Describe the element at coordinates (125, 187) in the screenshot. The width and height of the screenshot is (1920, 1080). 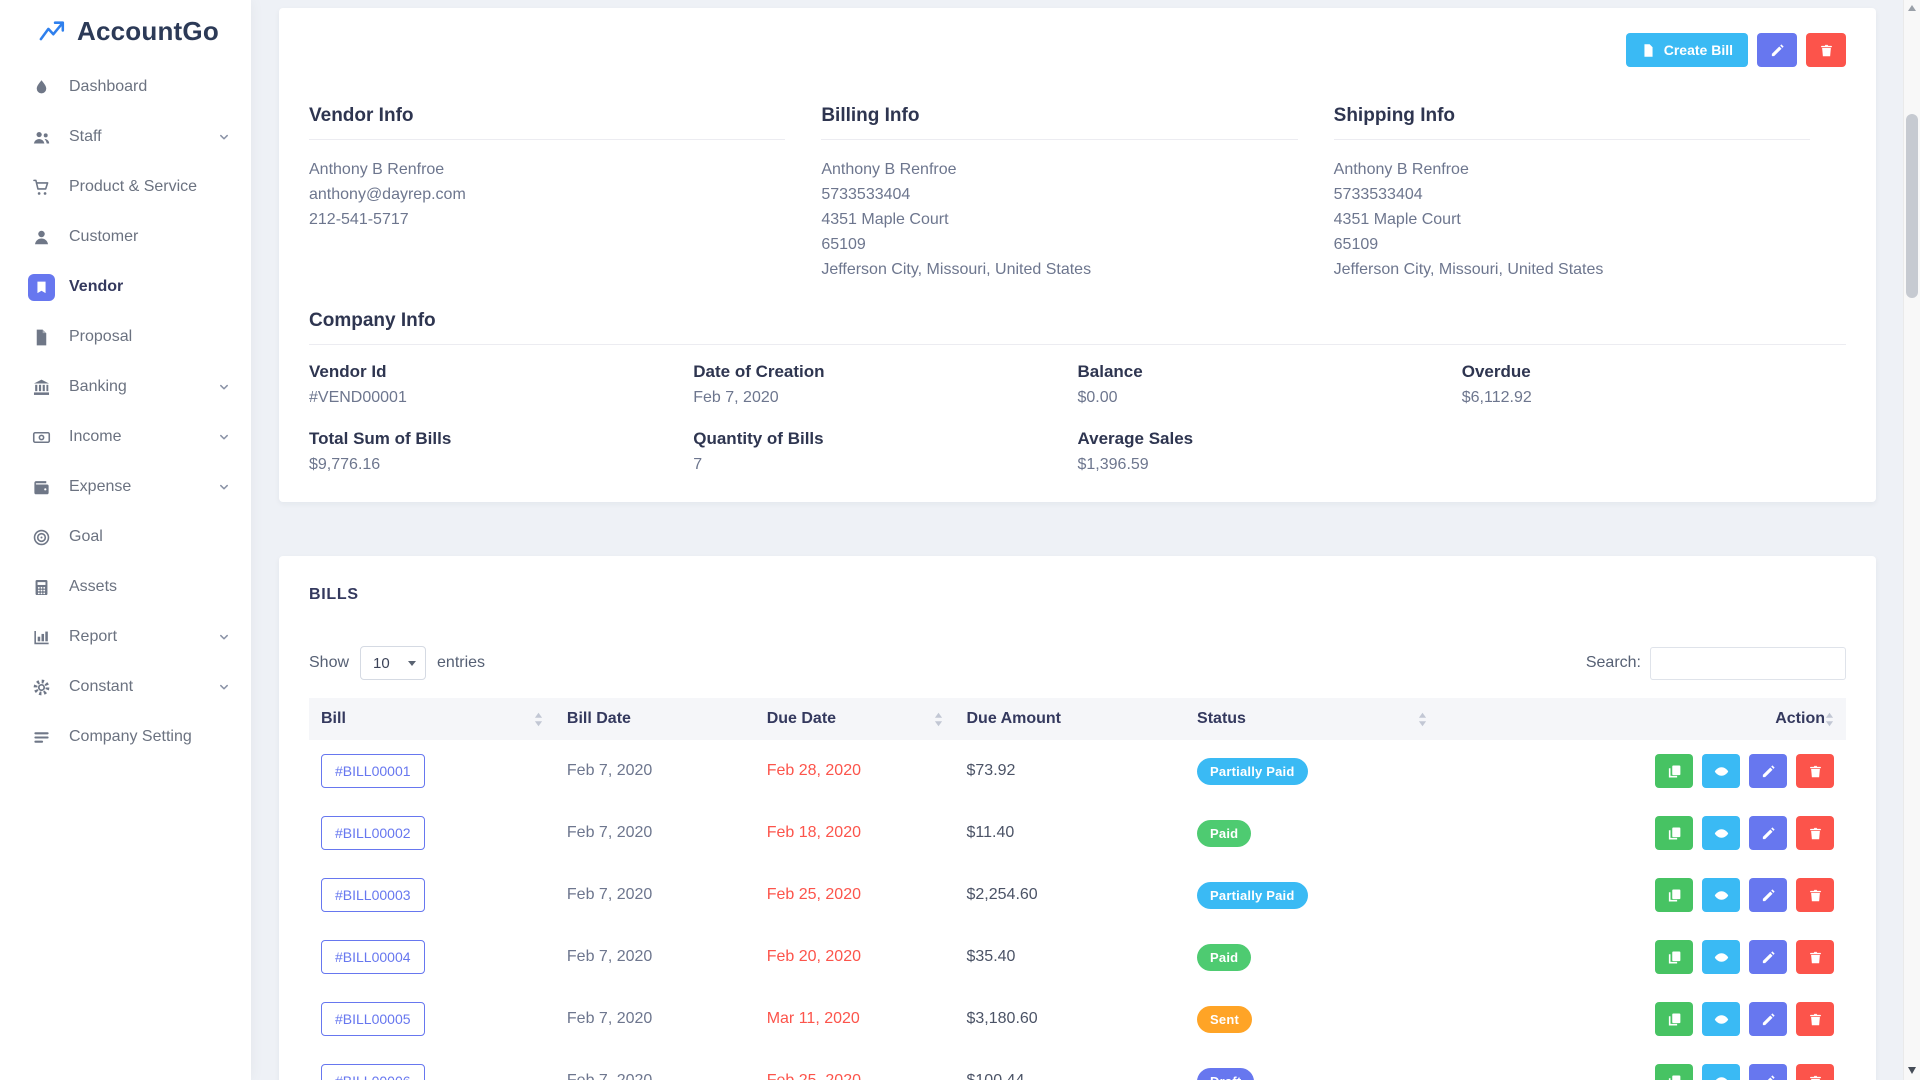
I see `sidebar-item-product-service: Product & Service` at that location.